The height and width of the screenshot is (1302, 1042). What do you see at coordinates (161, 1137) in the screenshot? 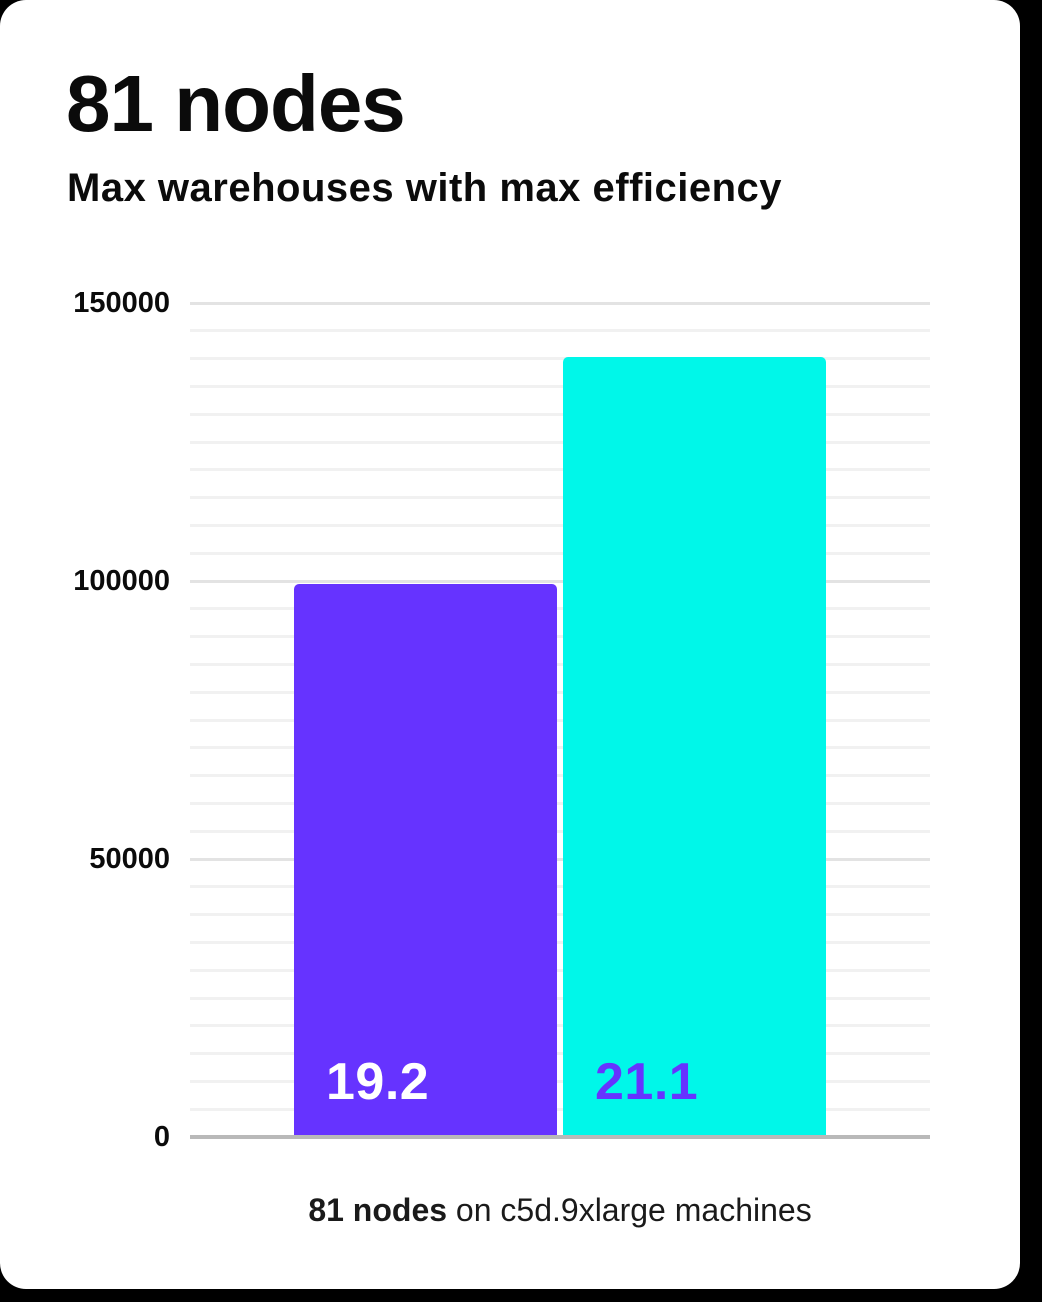
I see `y-axis-tick-label: 0` at bounding box center [161, 1137].